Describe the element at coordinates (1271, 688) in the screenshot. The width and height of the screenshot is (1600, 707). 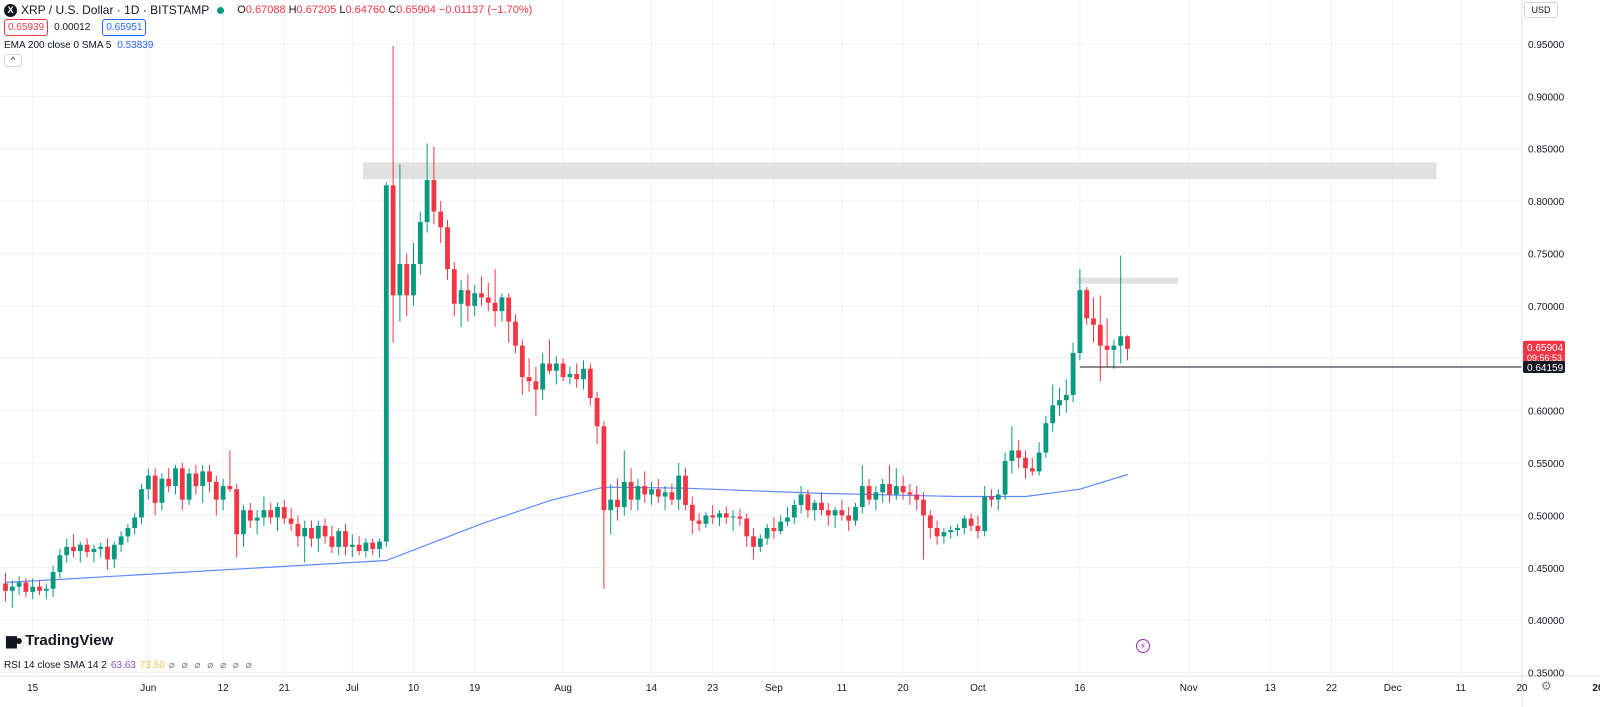
I see `x-tick-label: 13` at that location.